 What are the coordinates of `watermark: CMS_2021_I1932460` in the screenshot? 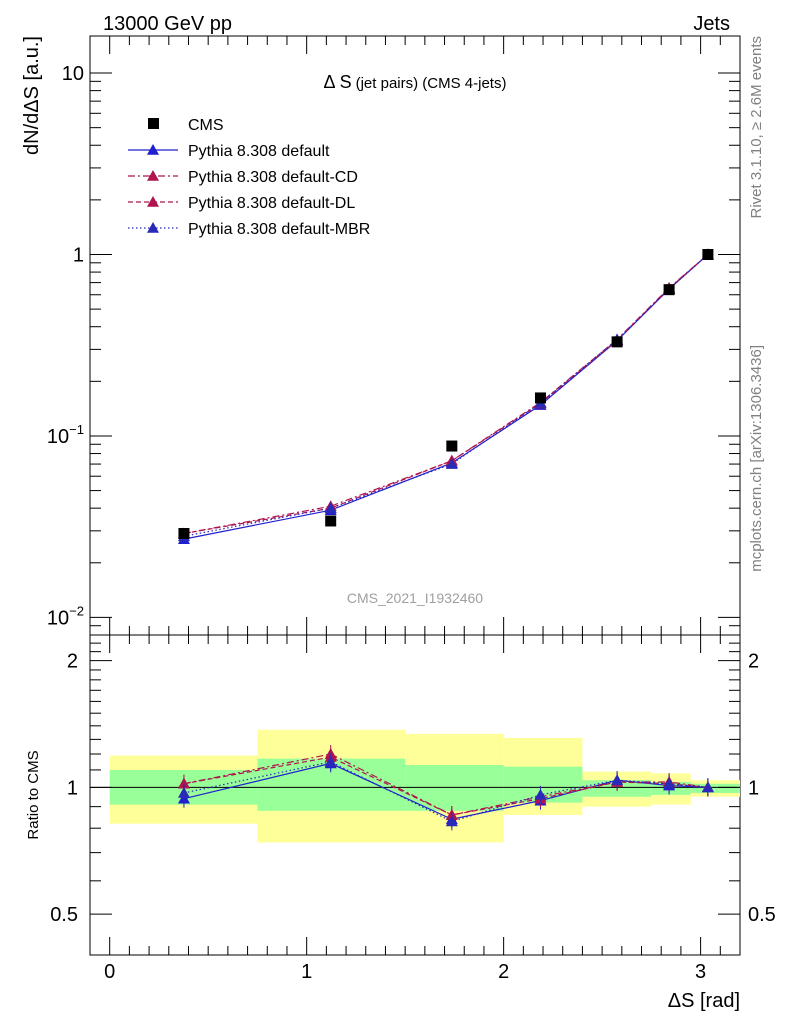 It's located at (415, 598).